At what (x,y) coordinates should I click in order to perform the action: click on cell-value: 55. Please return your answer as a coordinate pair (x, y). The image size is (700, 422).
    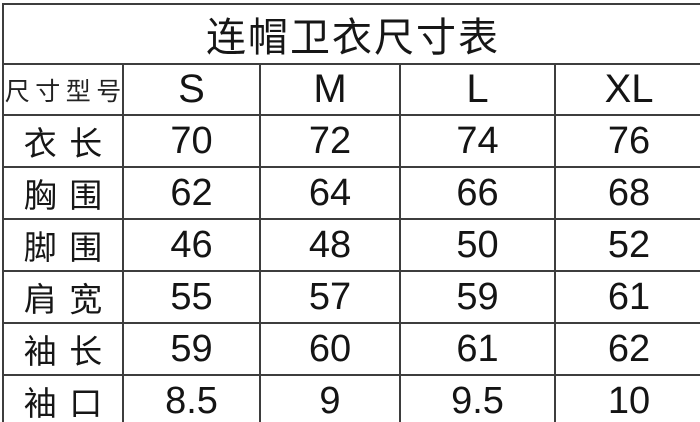
    Looking at the image, I should click on (191, 297).